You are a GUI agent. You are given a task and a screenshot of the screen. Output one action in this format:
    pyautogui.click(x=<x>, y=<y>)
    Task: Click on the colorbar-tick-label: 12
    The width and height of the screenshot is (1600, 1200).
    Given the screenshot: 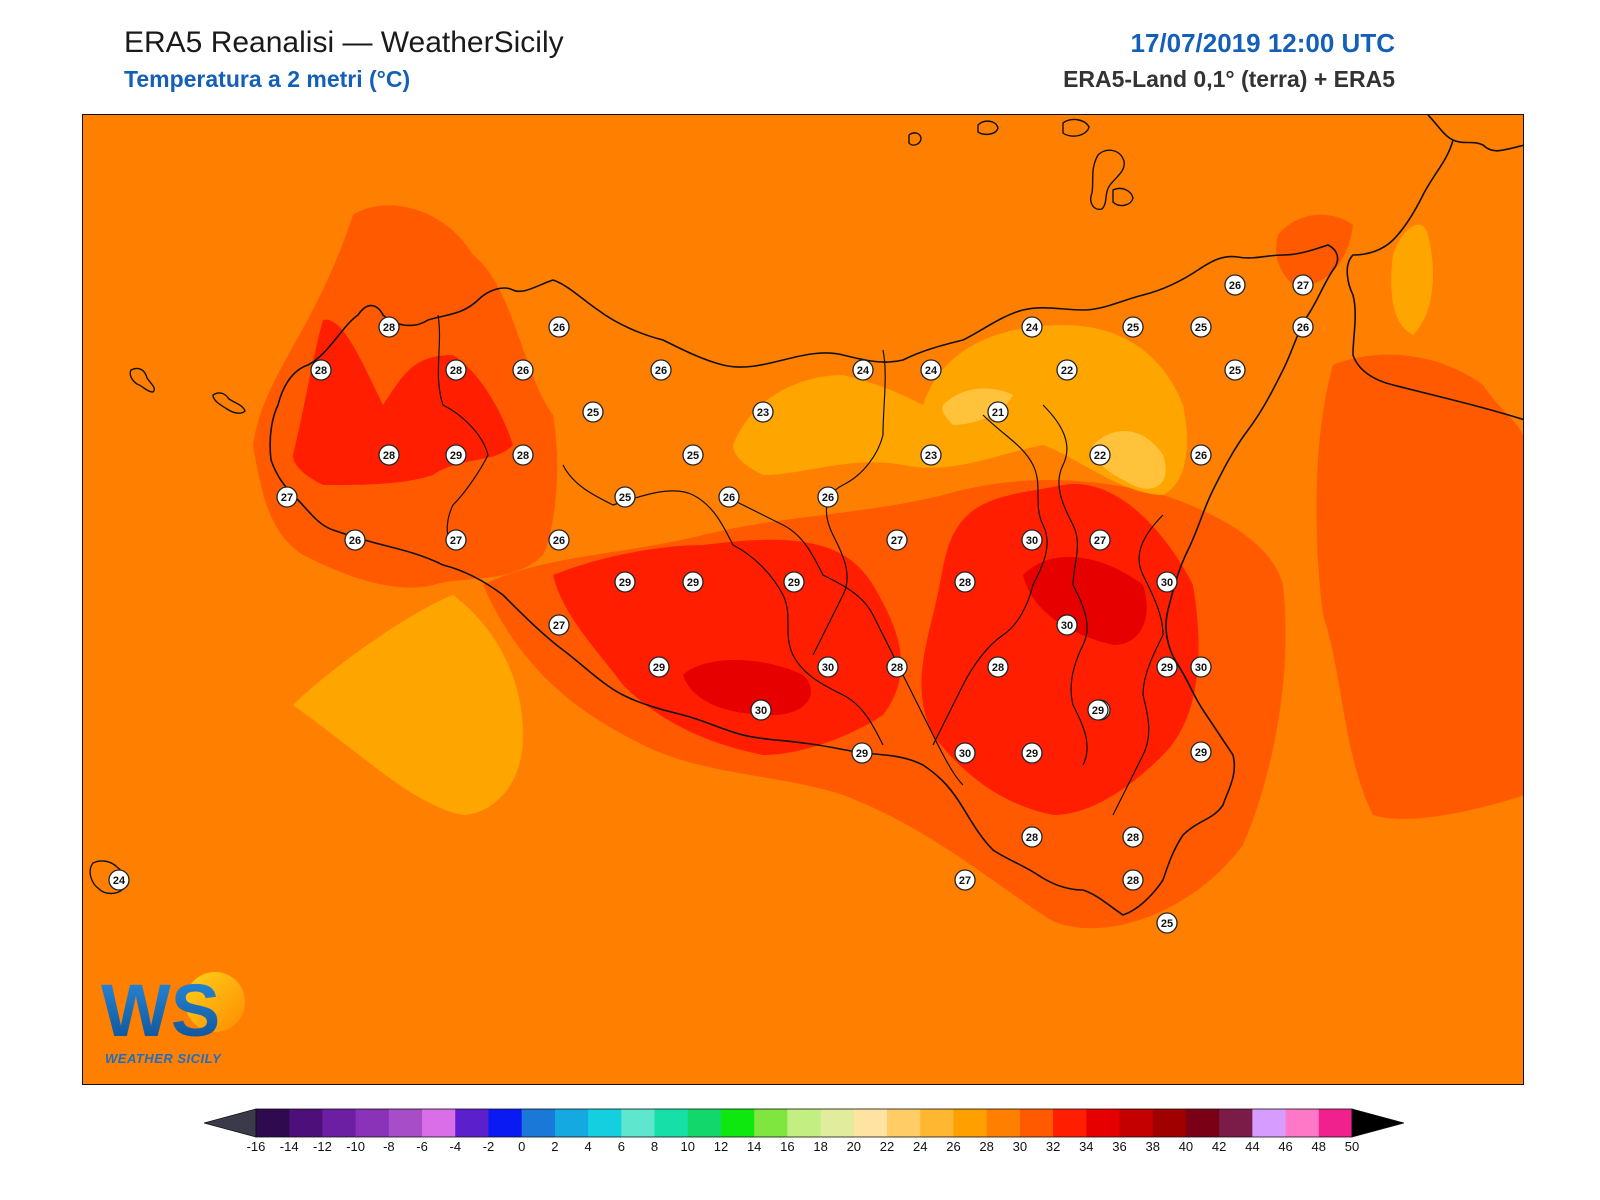 What is the action you would take?
    pyautogui.click(x=721, y=1146)
    